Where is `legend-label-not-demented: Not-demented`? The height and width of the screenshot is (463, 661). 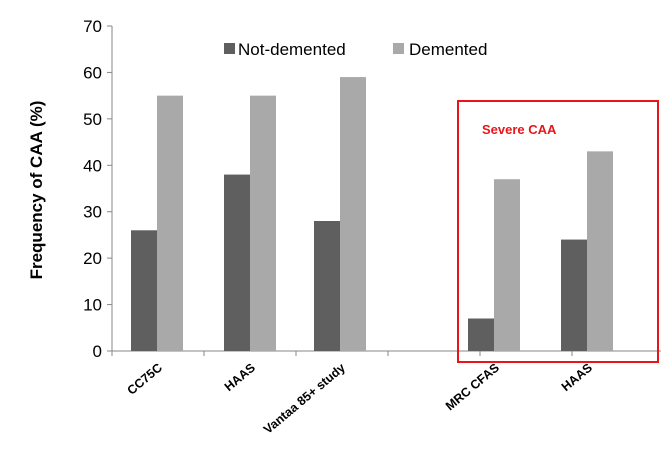 legend-label-not-demented: Not-demented is located at coordinates (292, 49).